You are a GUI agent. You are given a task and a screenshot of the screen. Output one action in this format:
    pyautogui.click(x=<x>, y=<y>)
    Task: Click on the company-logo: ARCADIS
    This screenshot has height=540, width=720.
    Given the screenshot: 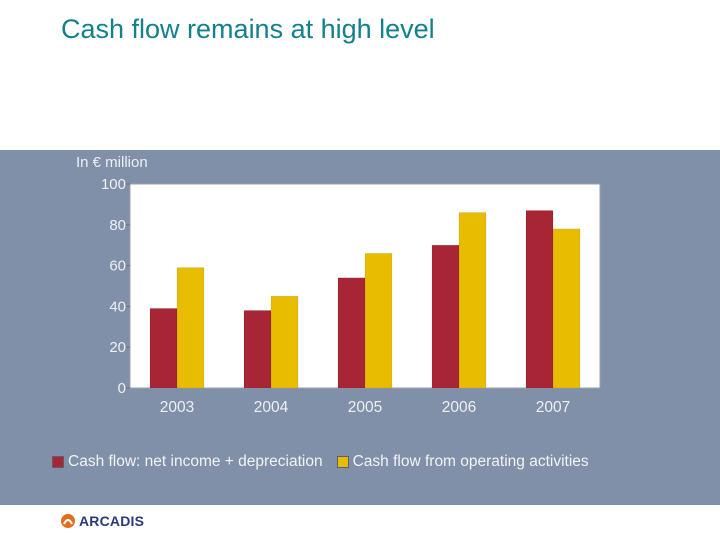 What is the action you would take?
    pyautogui.click(x=102, y=521)
    